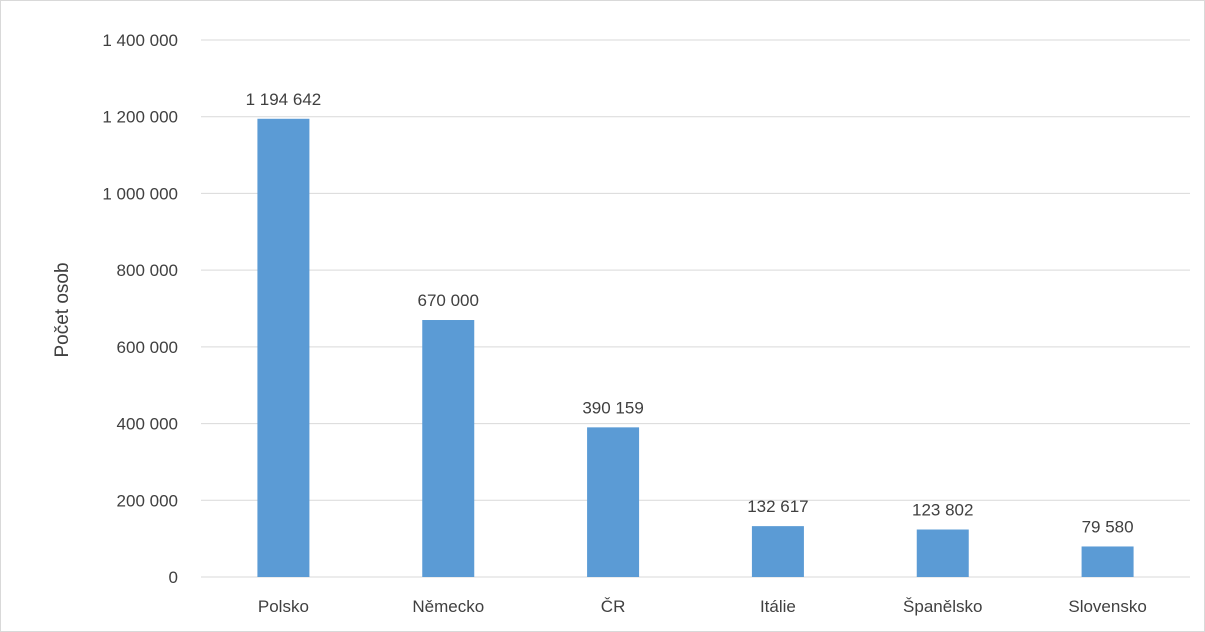 Image resolution: width=1205 pixels, height=632 pixels. I want to click on bar-Španělsko, so click(942, 553).